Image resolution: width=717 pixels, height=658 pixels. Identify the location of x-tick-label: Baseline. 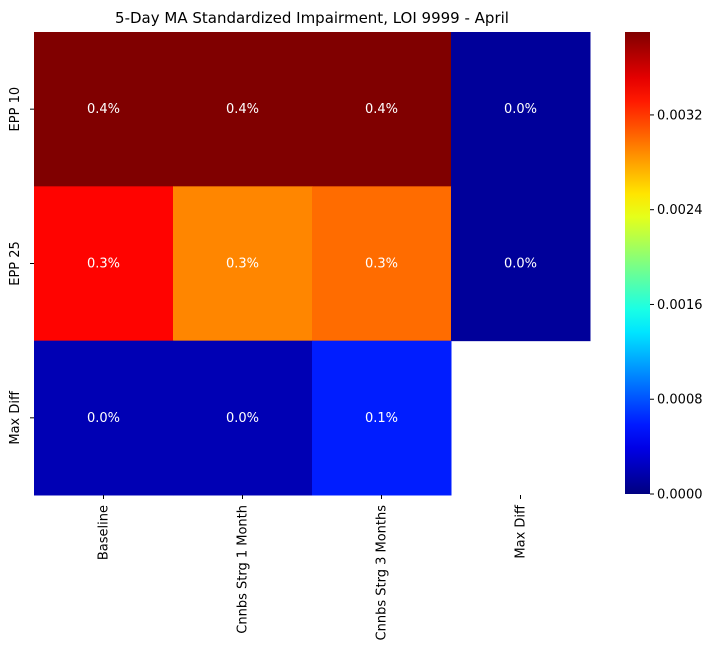
(104, 532).